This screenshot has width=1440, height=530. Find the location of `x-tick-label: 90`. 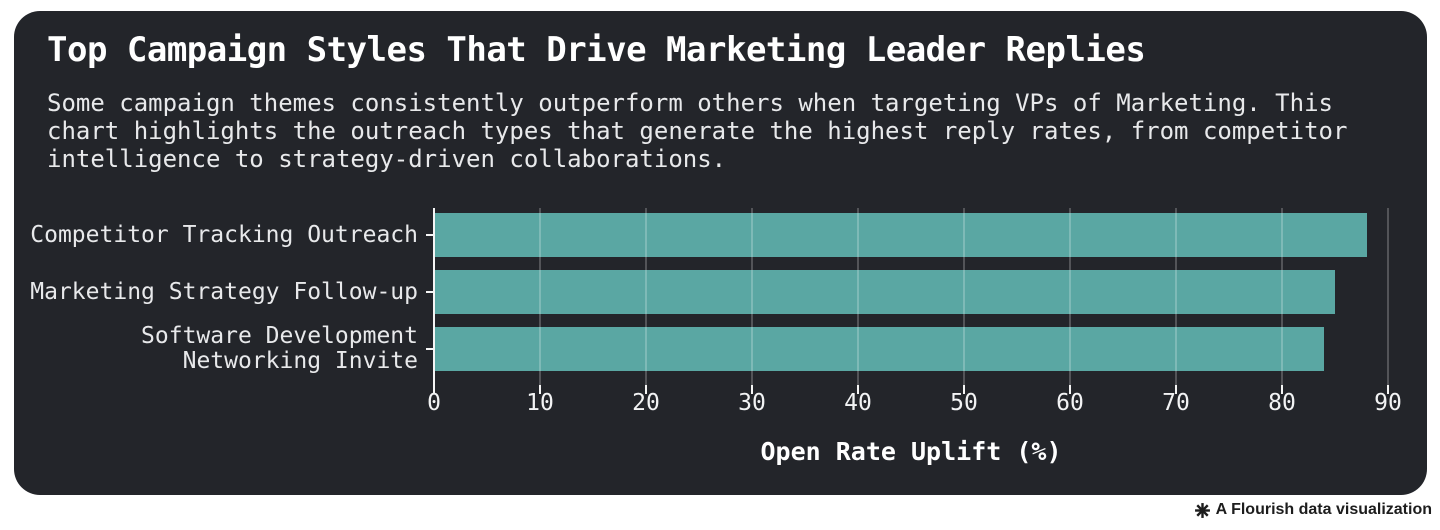

x-tick-label: 90 is located at coordinates (1388, 403).